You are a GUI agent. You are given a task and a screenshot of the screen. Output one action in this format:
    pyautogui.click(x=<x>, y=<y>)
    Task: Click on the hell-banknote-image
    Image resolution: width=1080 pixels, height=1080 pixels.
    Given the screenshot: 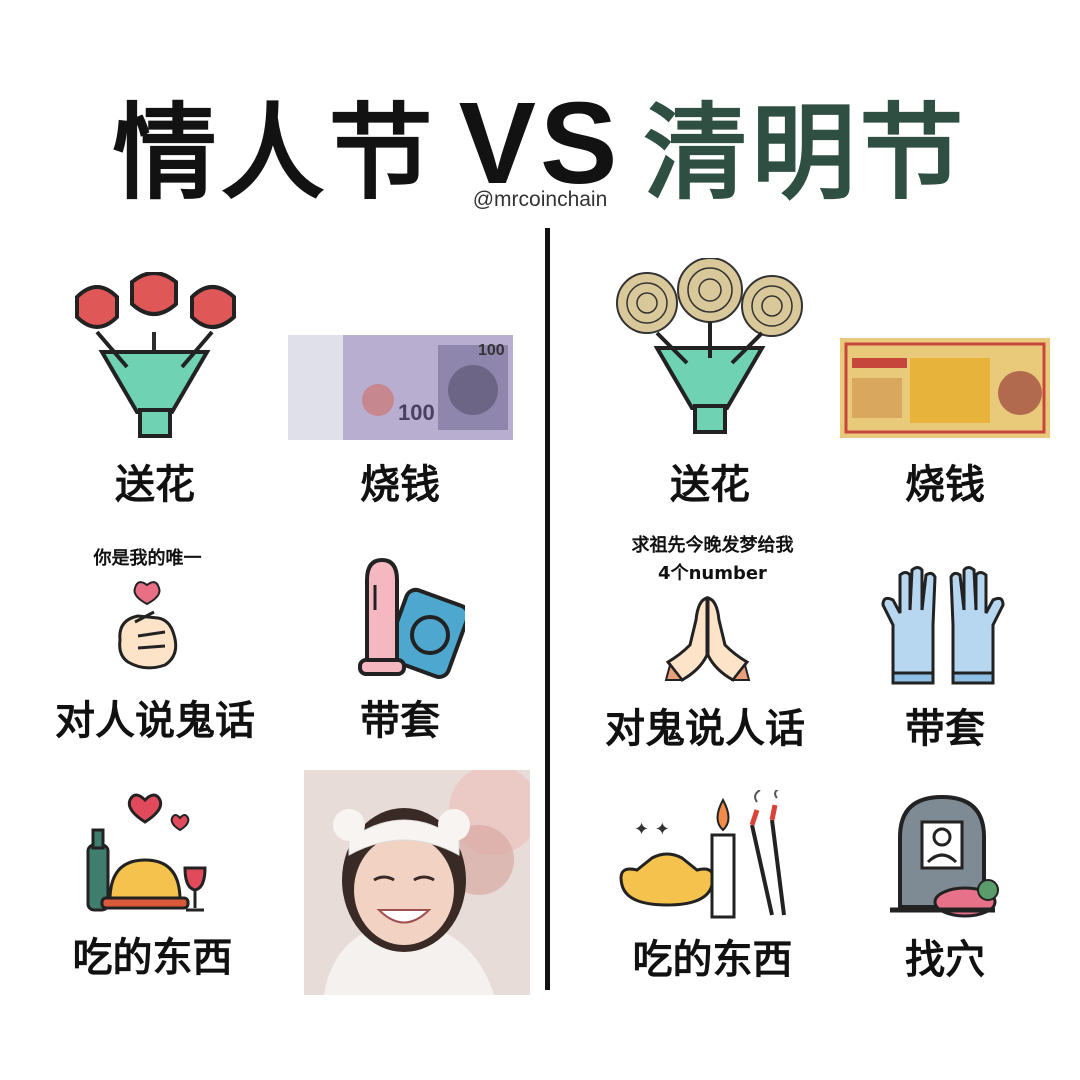 What is the action you would take?
    pyautogui.click(x=945, y=388)
    